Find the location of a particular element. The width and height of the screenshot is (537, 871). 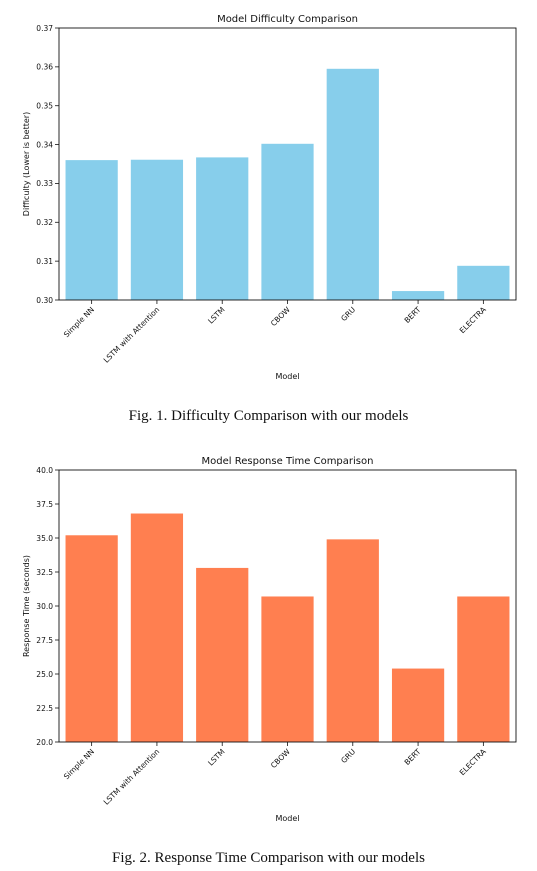

y-tick-label: 32.5 is located at coordinates (44, 572).